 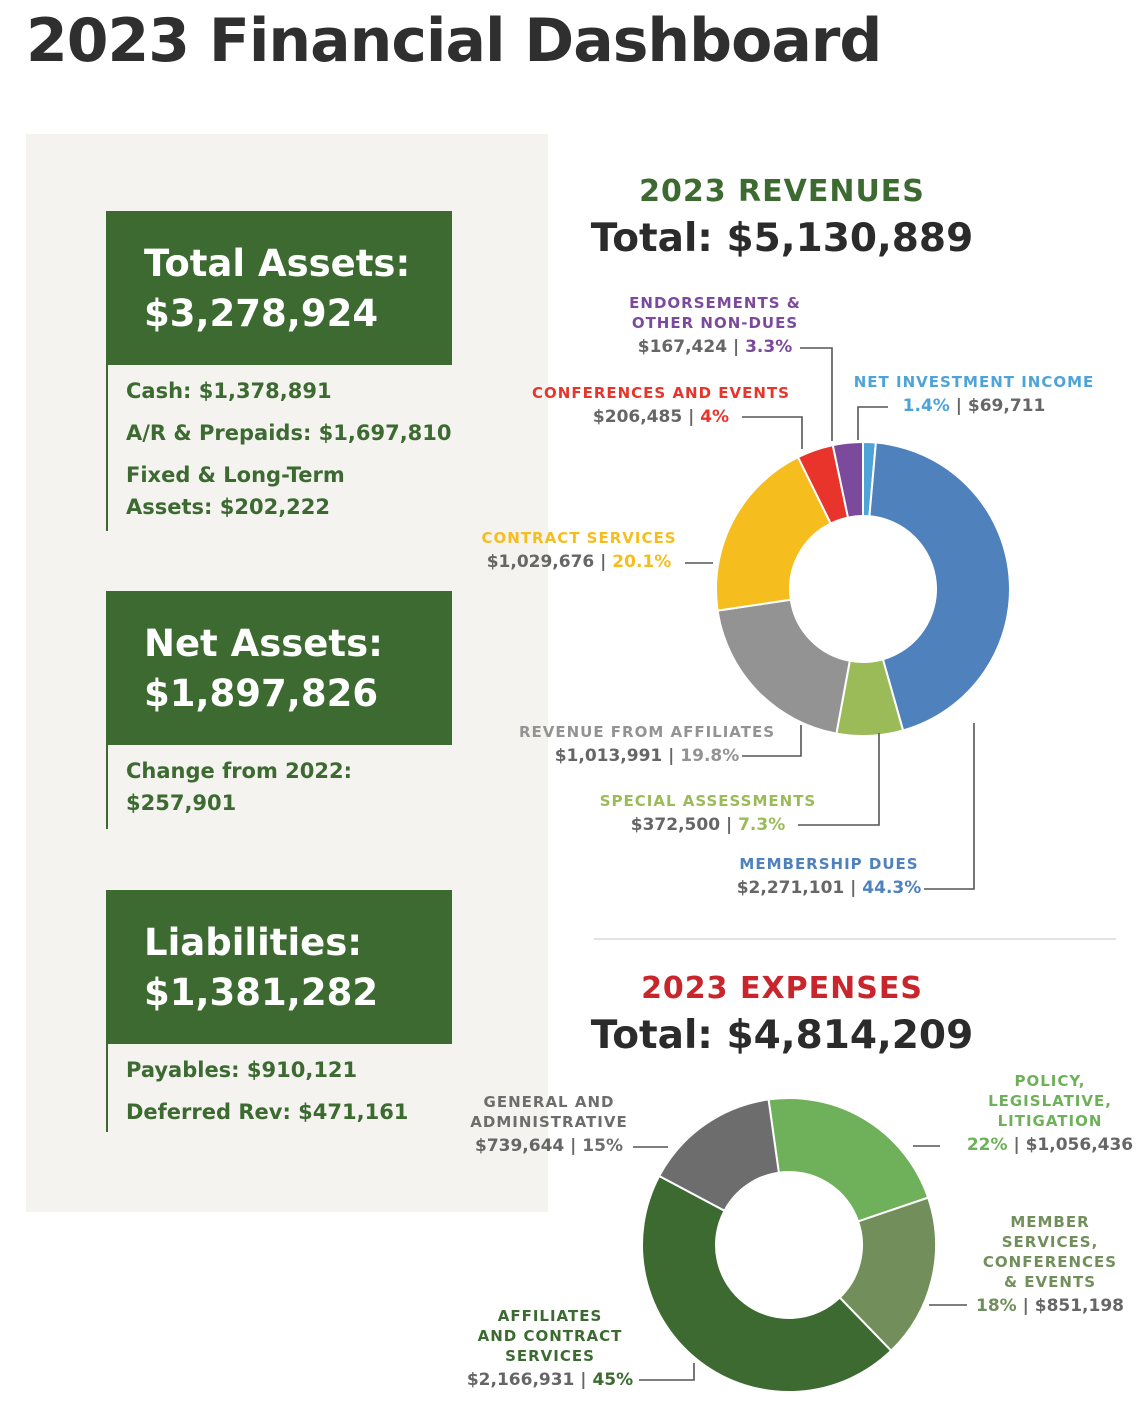 What do you see at coordinates (261, 693) in the screenshot?
I see `net-assets-value: $1,897,826` at bounding box center [261, 693].